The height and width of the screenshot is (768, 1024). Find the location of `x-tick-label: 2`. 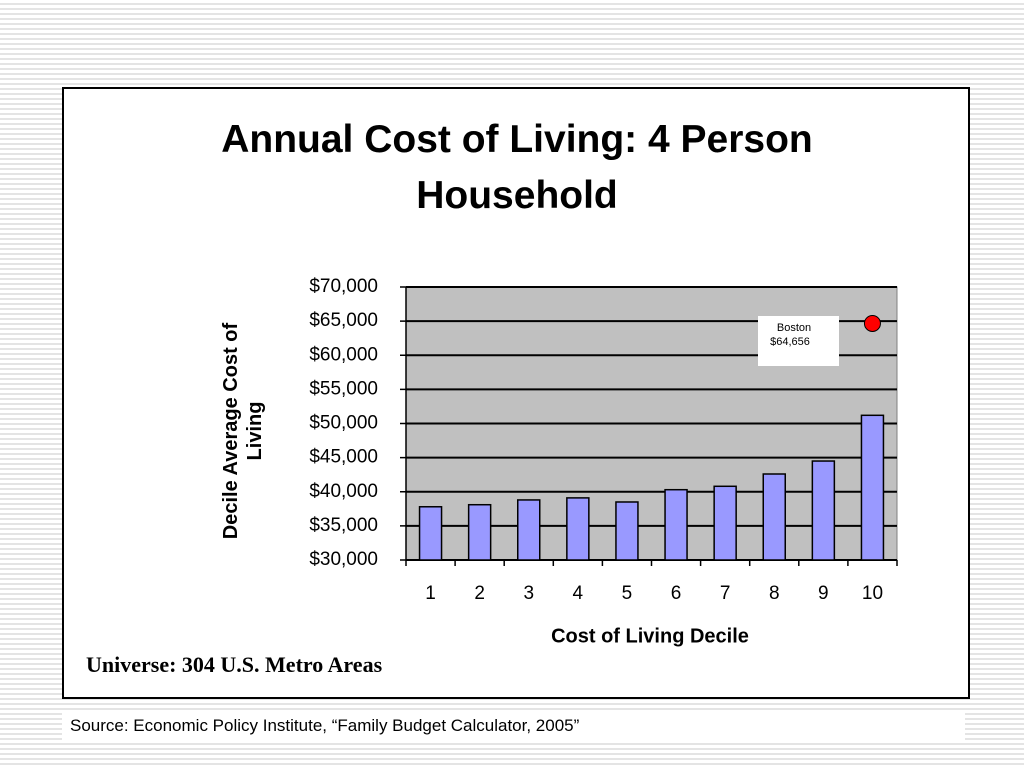

x-tick-label: 2 is located at coordinates (479, 593).